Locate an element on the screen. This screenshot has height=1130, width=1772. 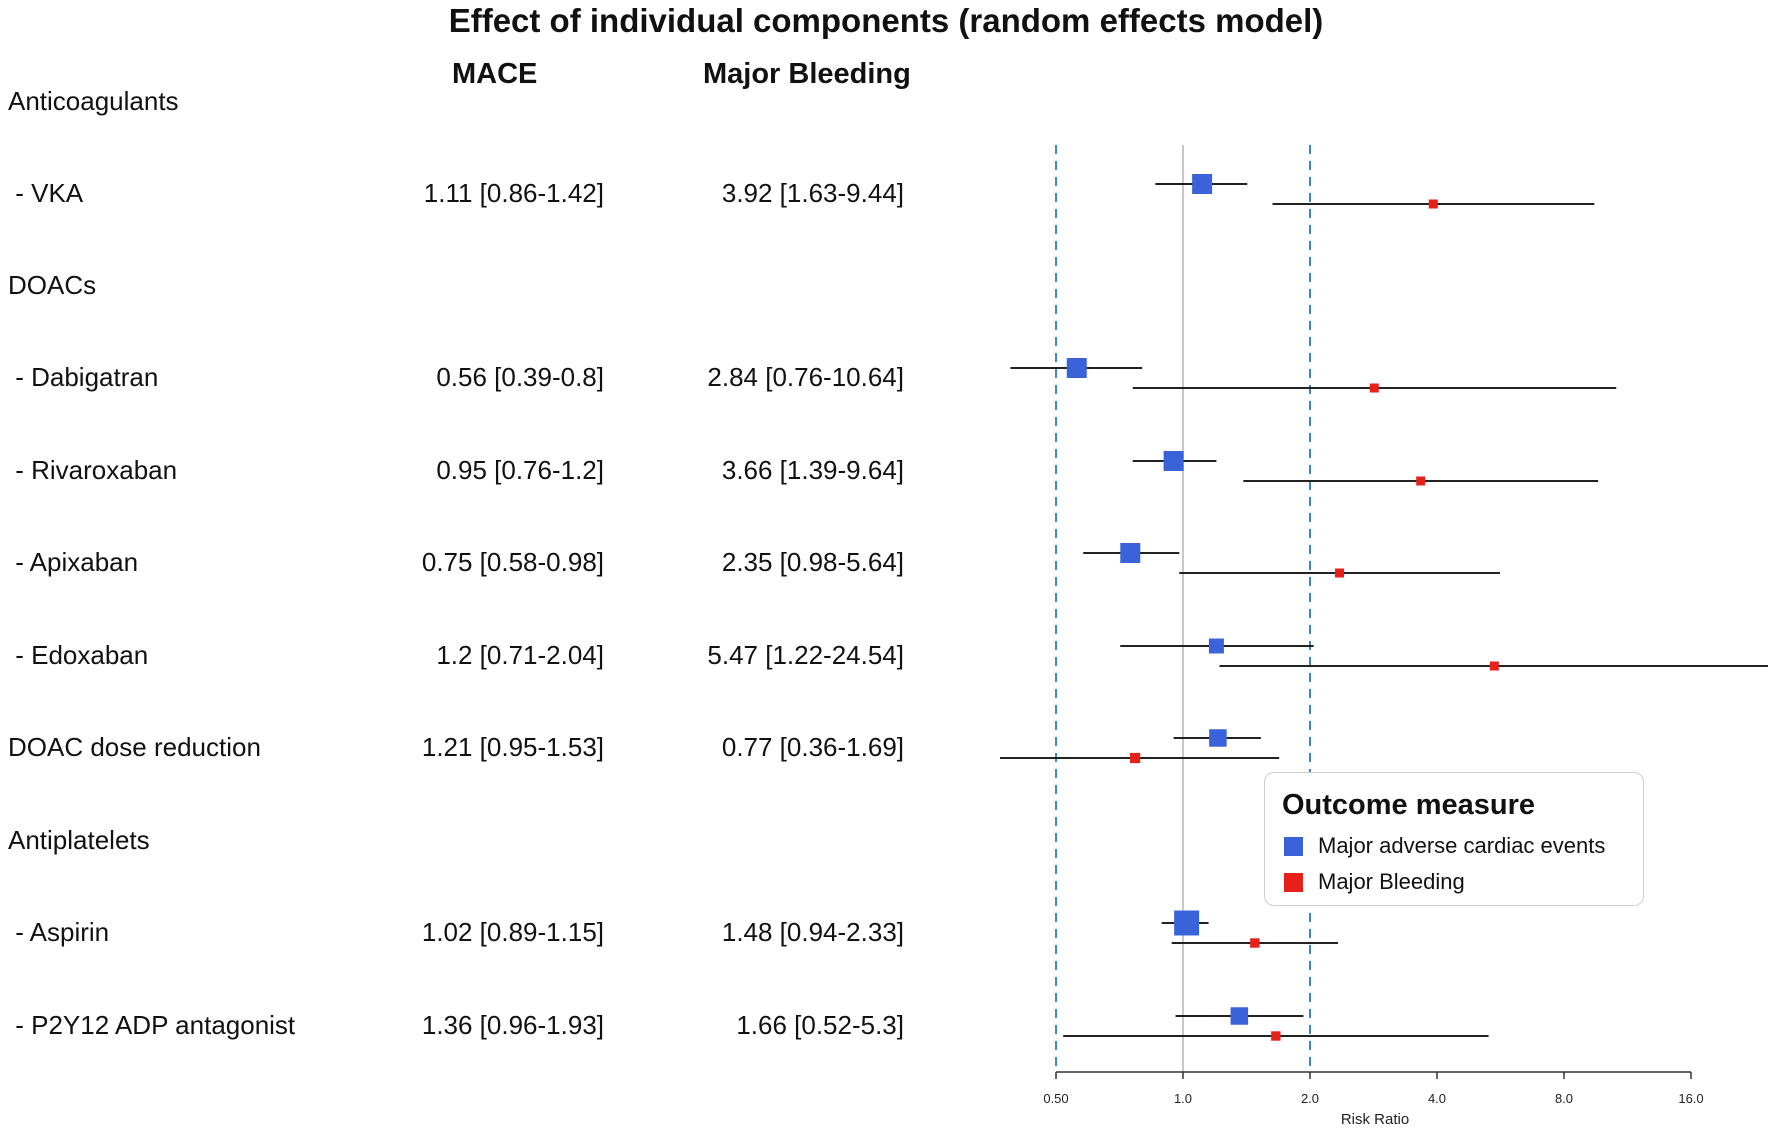
row-label: DOAC dose reduction is located at coordinates (134, 747).